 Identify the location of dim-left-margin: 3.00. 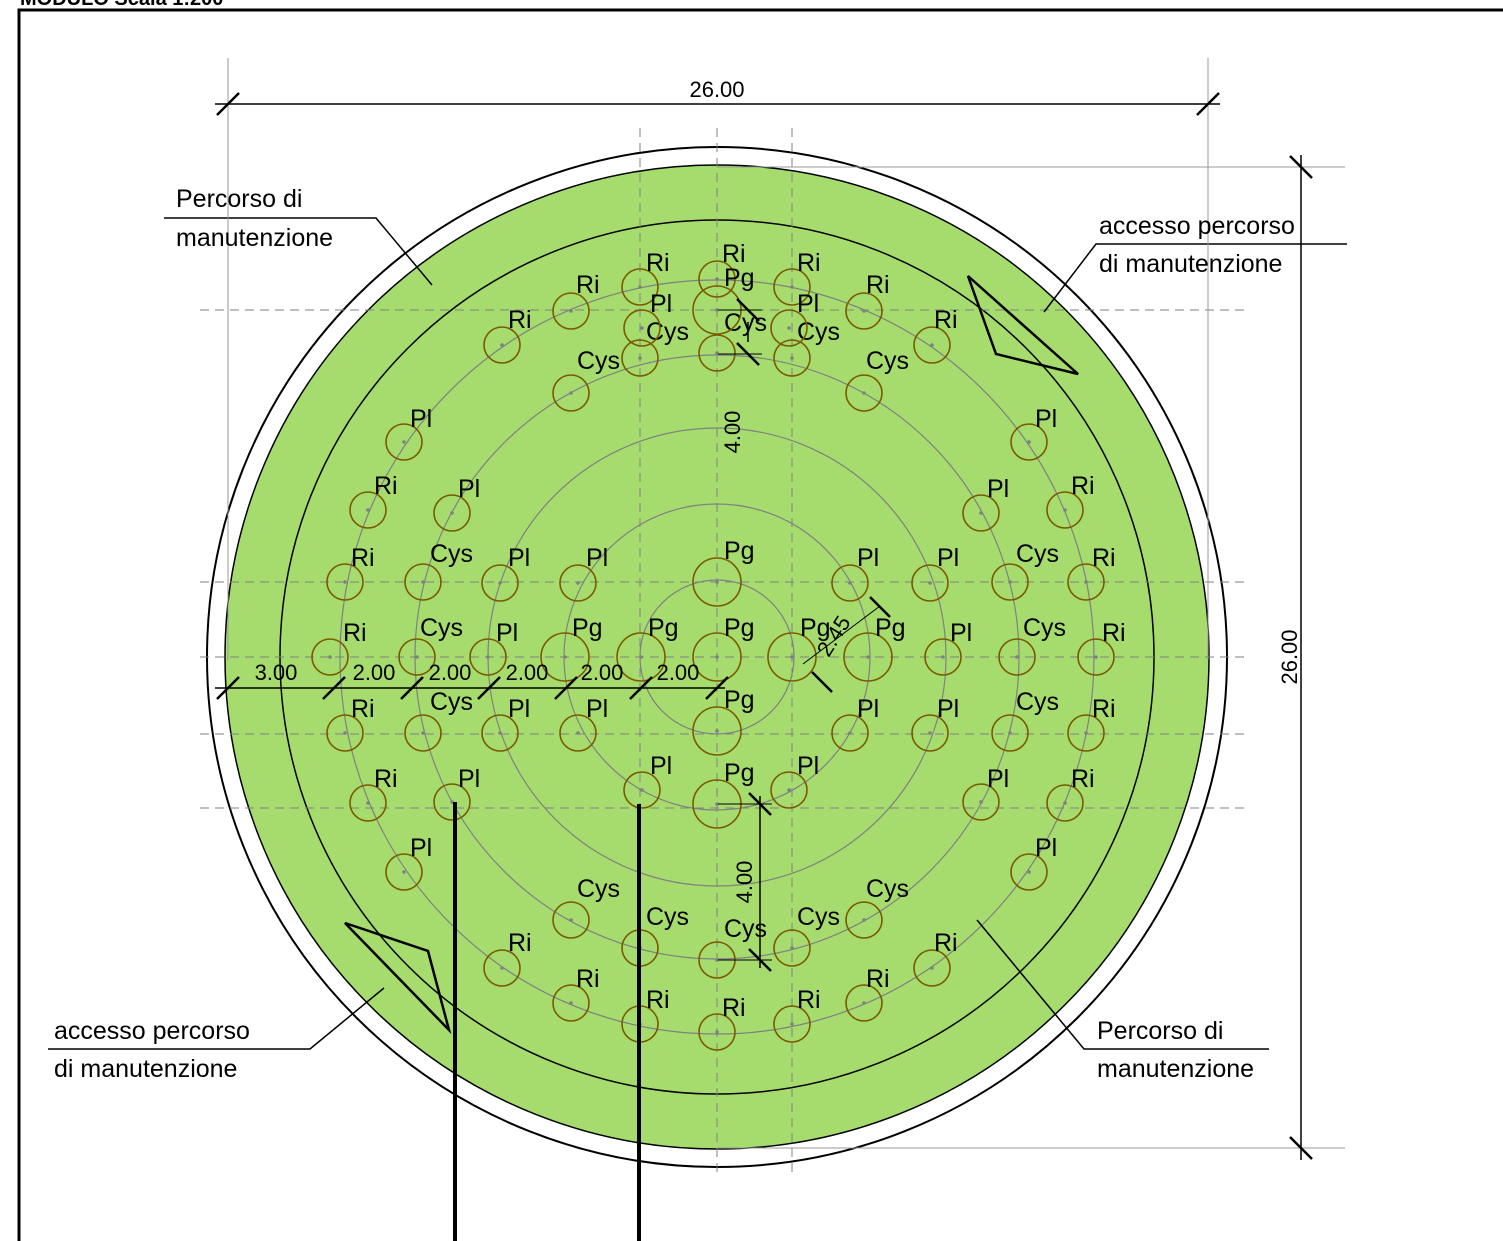
(276, 672).